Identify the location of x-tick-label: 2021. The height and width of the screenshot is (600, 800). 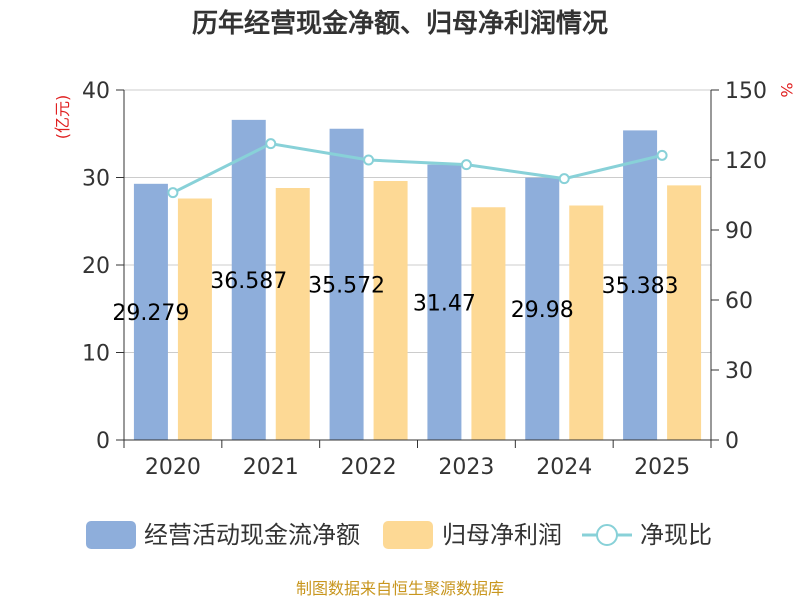
(271, 467).